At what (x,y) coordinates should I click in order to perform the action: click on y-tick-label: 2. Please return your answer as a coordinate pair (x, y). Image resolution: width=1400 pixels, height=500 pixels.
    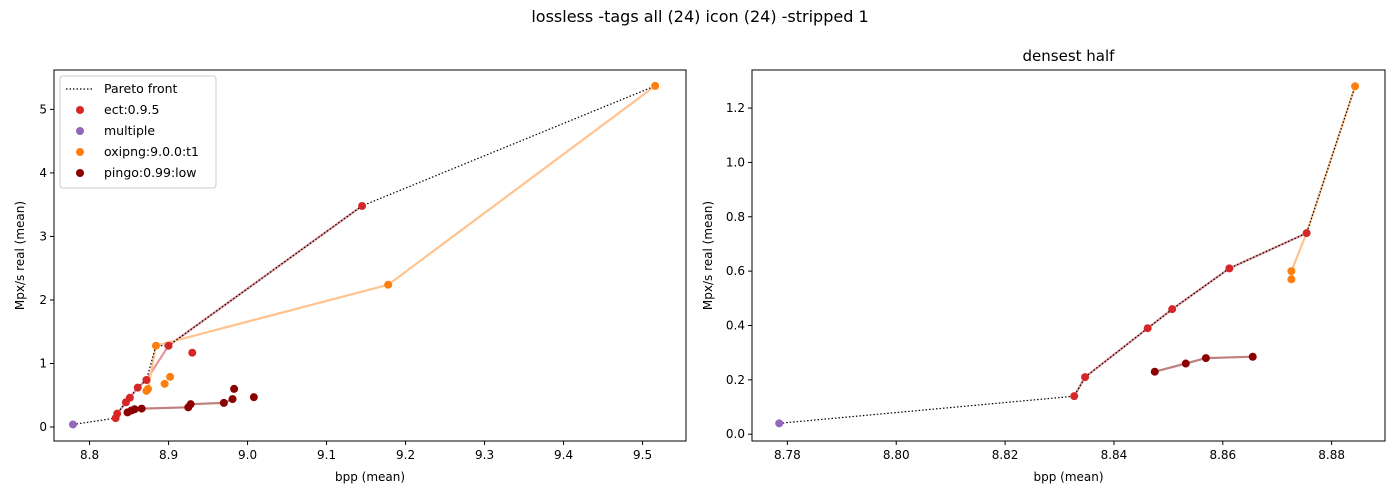
    Looking at the image, I should click on (43, 300).